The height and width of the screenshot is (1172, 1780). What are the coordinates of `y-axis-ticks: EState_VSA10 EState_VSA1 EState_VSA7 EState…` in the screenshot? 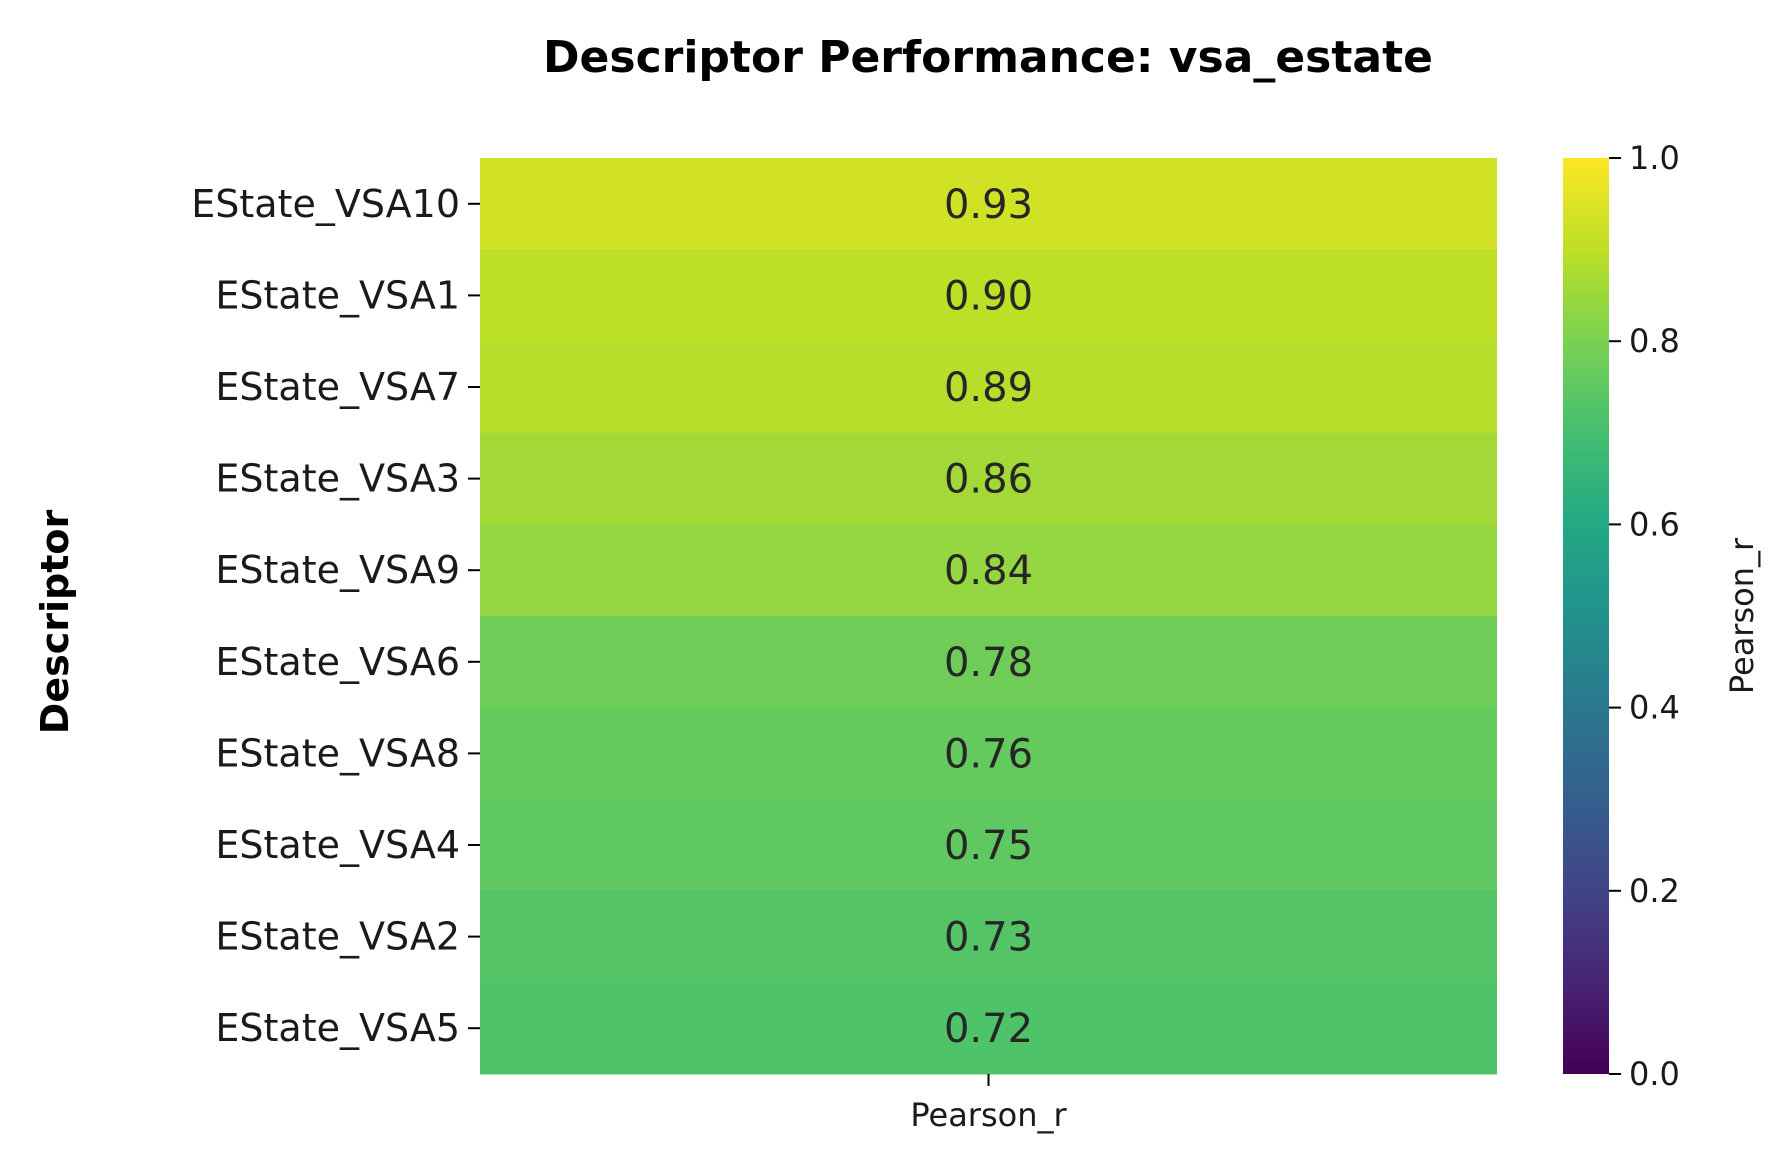 It's located at (335, 616).